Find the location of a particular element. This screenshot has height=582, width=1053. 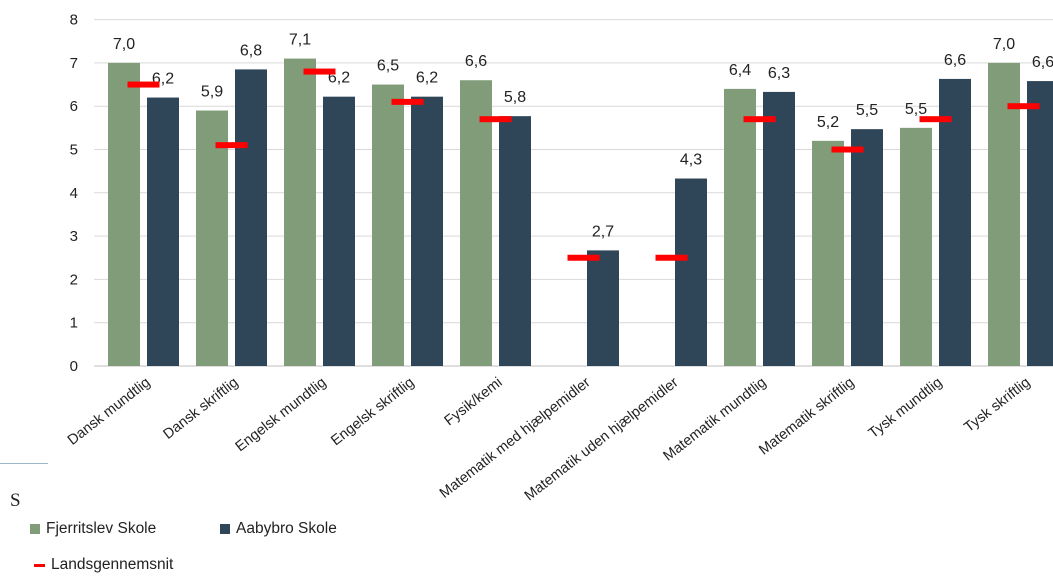

x-tick-label: Dansk skriftlig is located at coordinates (200, 409).